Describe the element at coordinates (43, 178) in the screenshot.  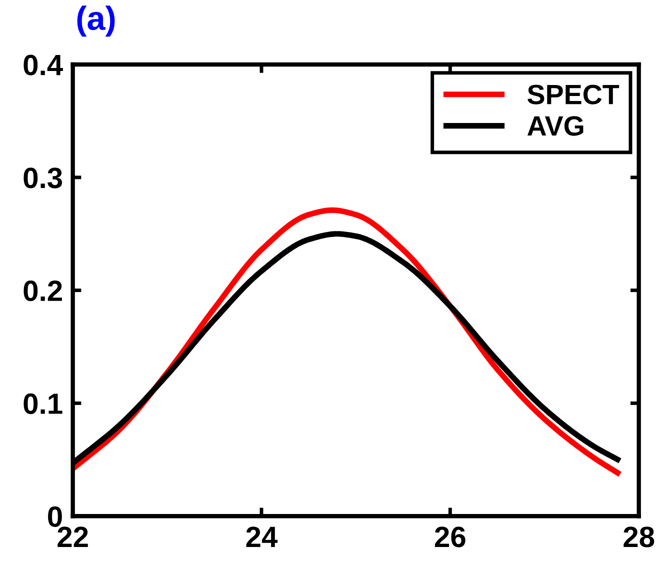
I see `y-tick-label: 0.3` at that location.